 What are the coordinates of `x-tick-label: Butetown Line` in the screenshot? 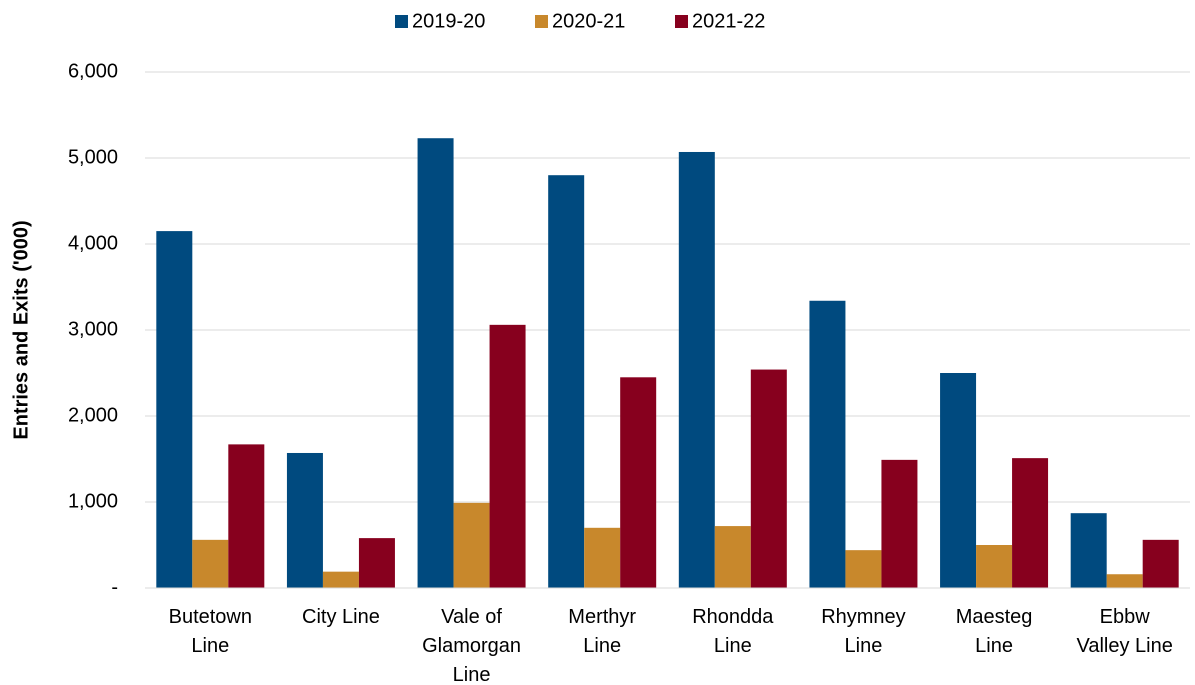 It's located at (210, 631).